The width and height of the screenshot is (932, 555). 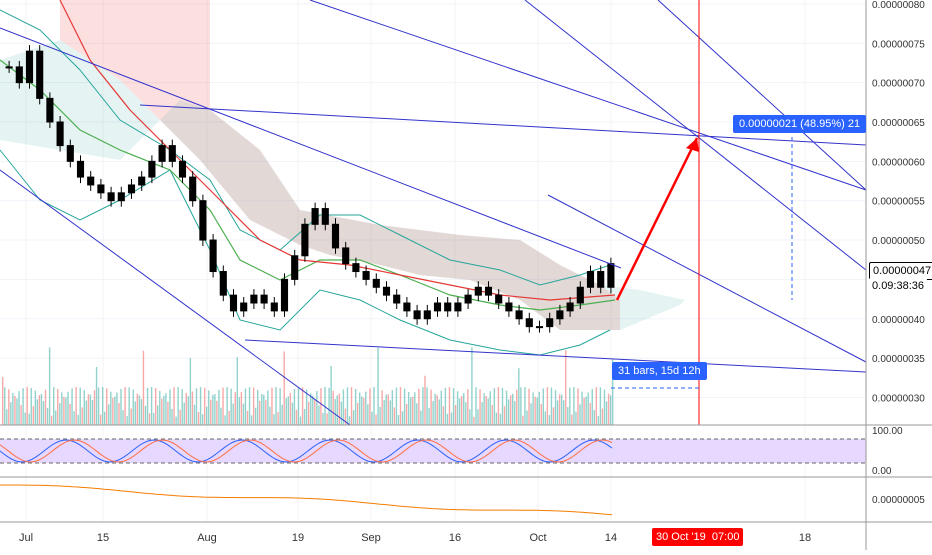 I want to click on x-tick-label: Sep, so click(x=371, y=538).